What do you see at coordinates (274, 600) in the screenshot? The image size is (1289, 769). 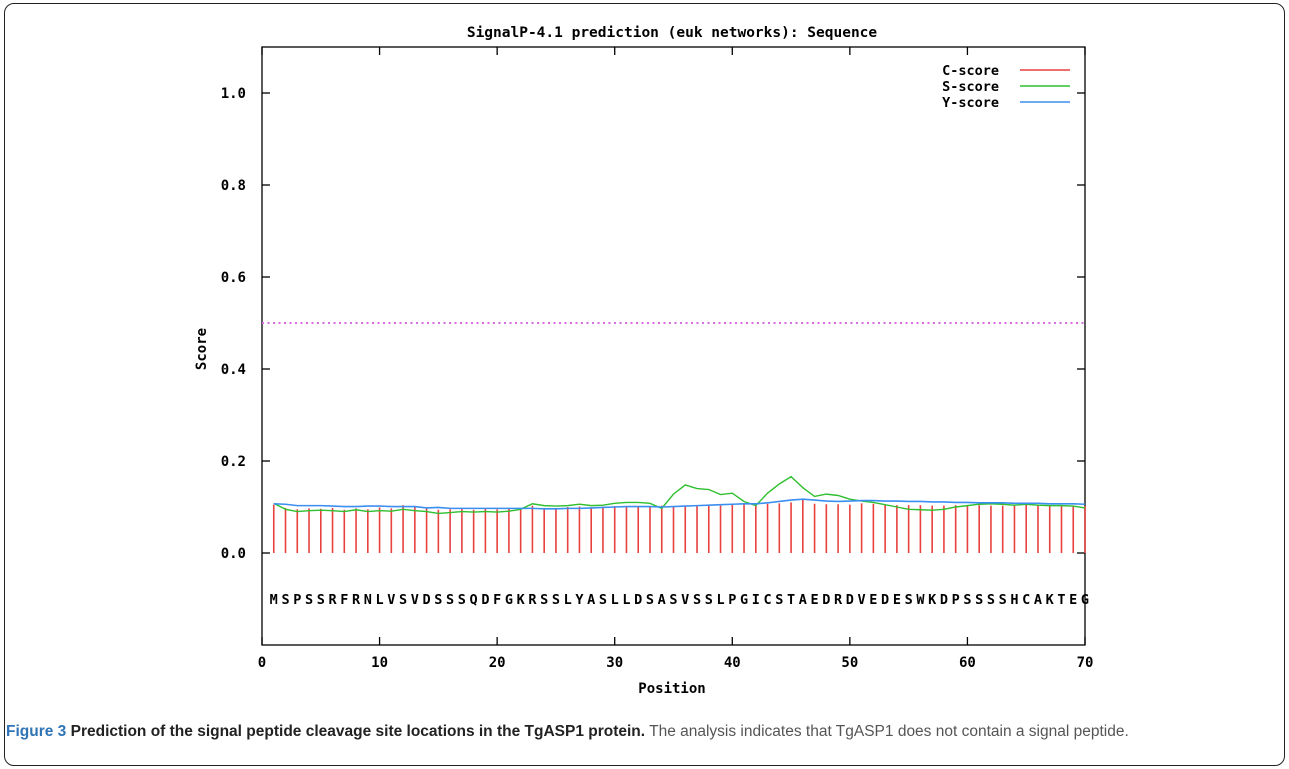 I see `sequence-residue: M` at bounding box center [274, 600].